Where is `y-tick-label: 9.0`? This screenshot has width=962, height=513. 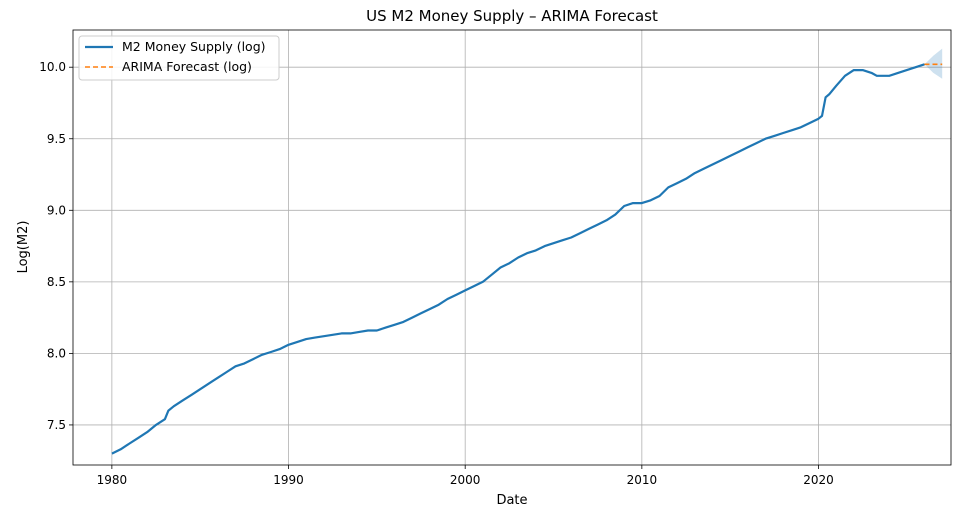 y-tick-label: 9.0 is located at coordinates (56, 210).